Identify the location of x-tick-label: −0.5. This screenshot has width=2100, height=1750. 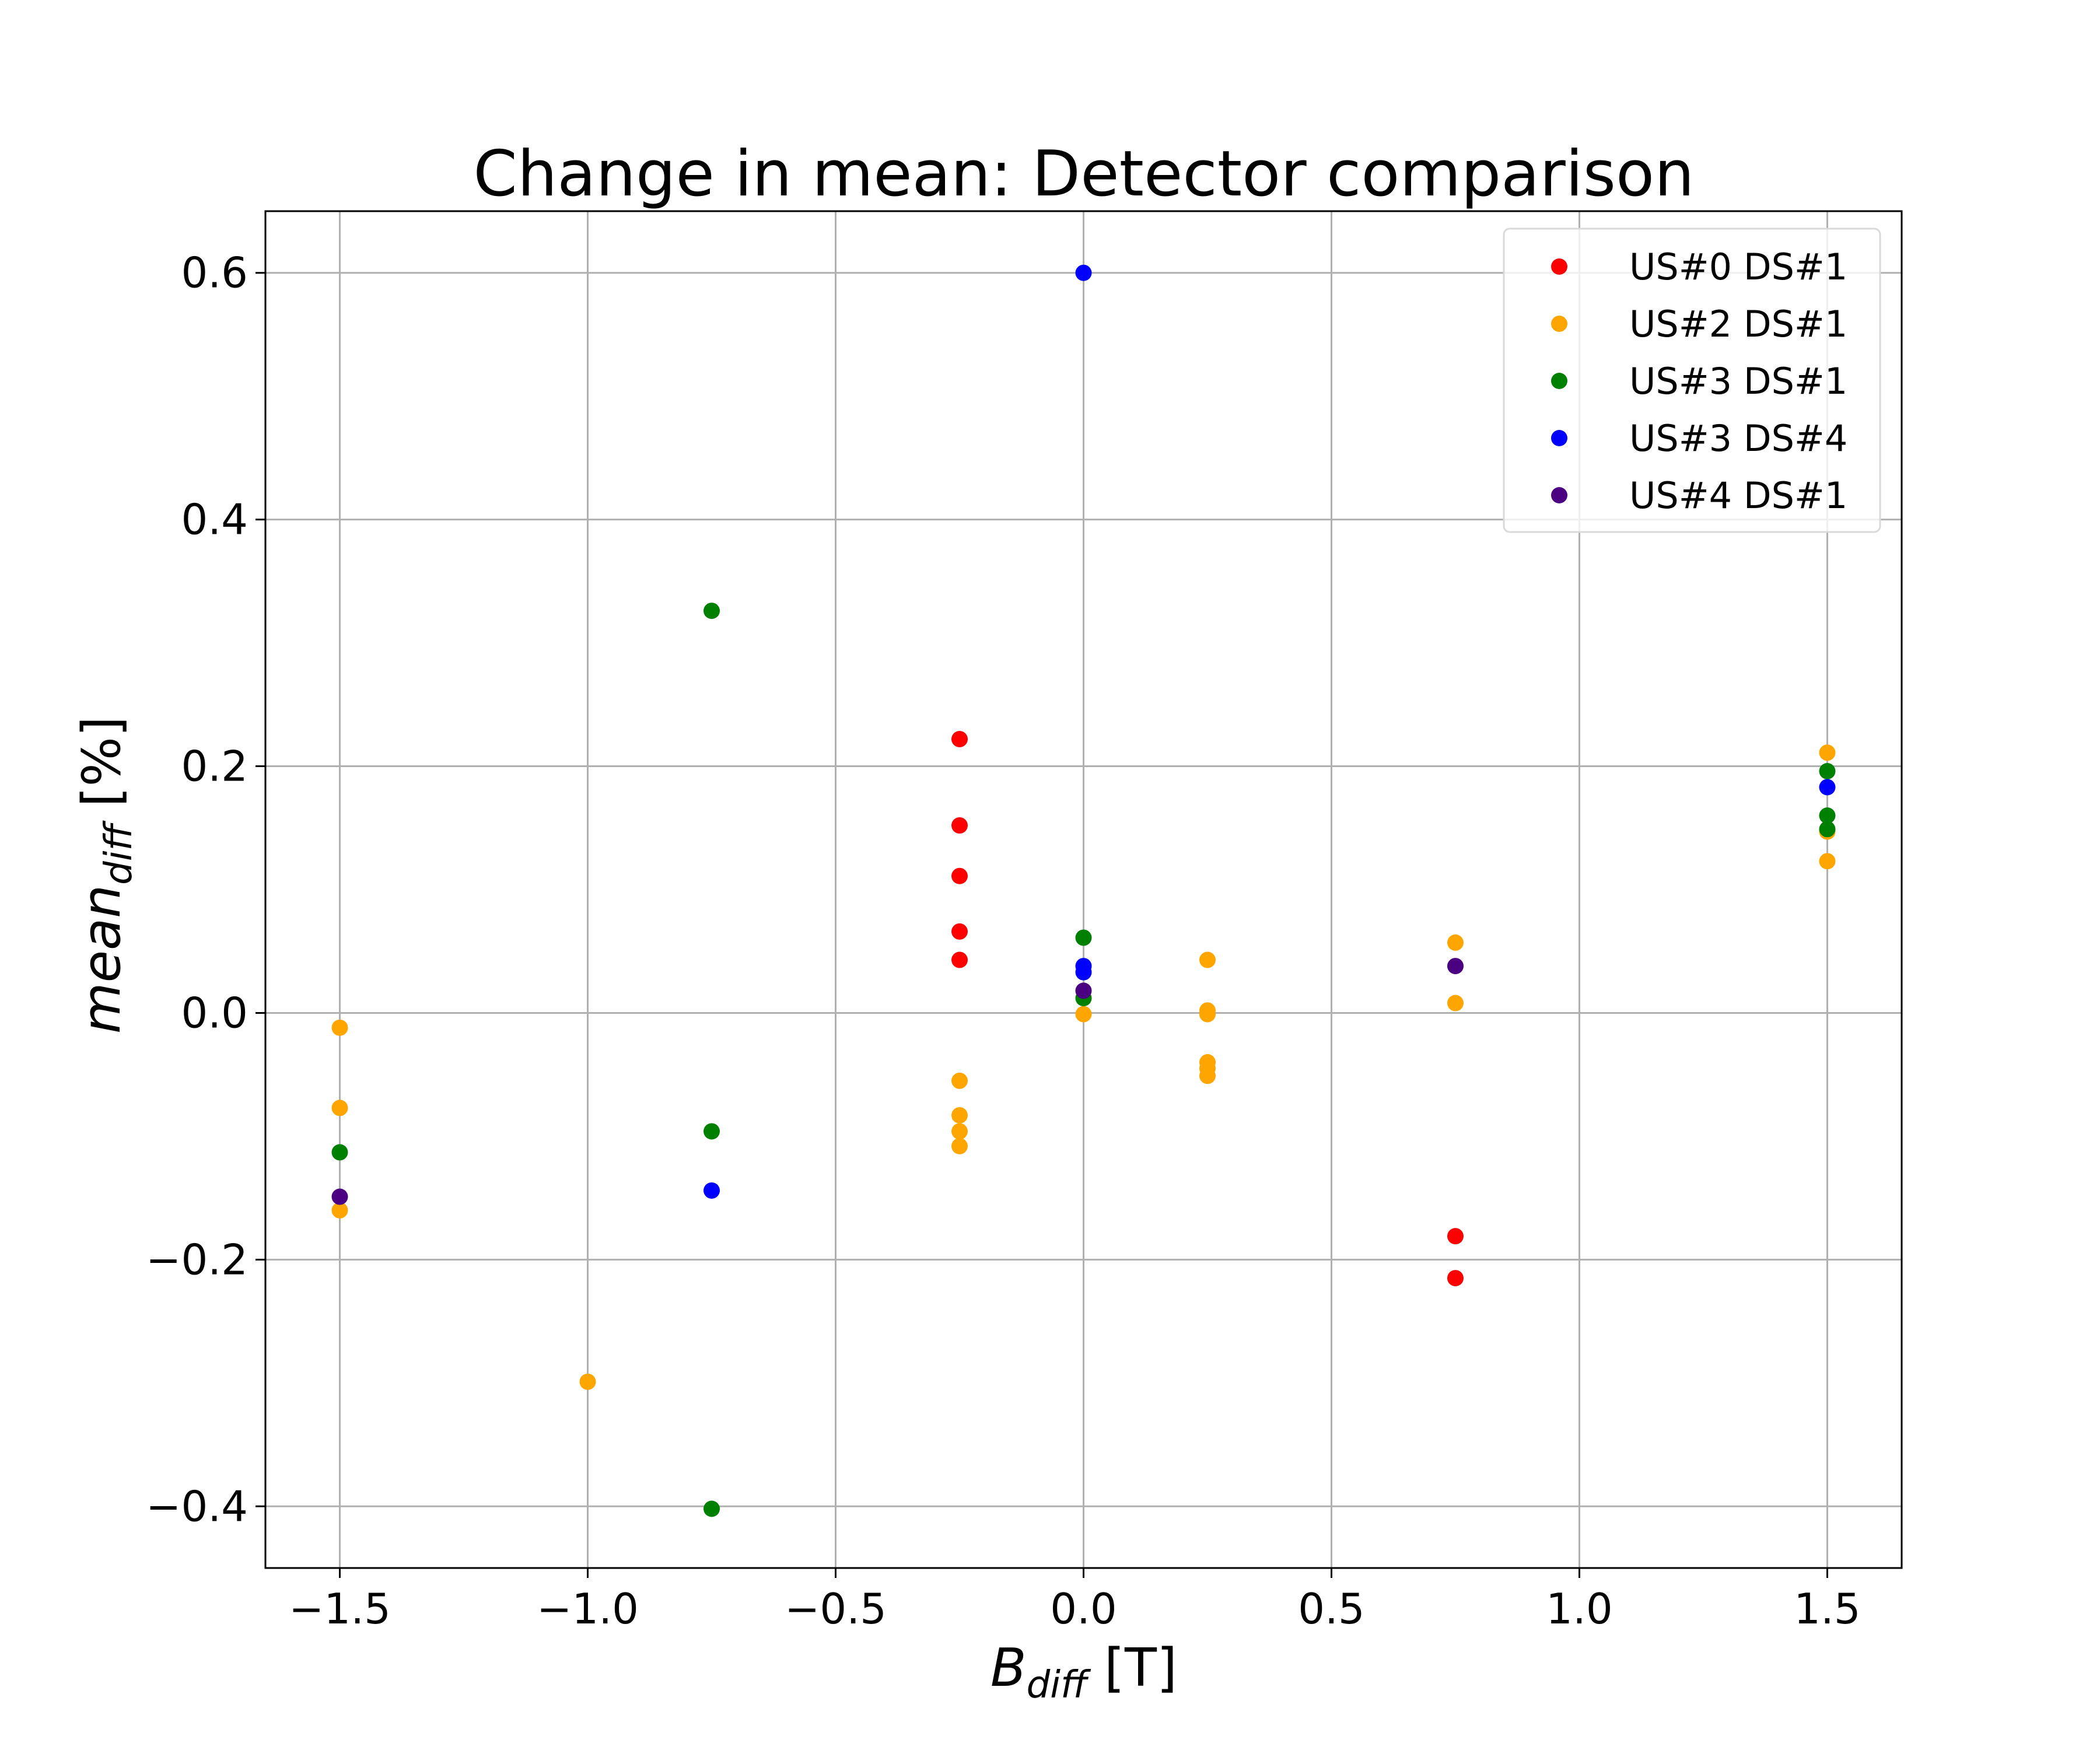
(836, 1608).